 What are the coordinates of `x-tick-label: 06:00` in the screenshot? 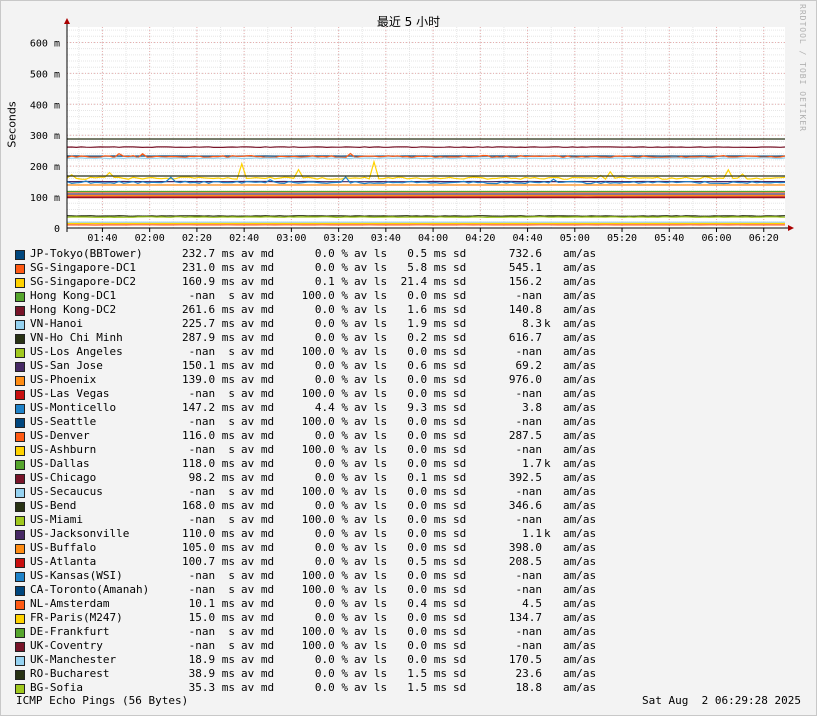 It's located at (716, 238).